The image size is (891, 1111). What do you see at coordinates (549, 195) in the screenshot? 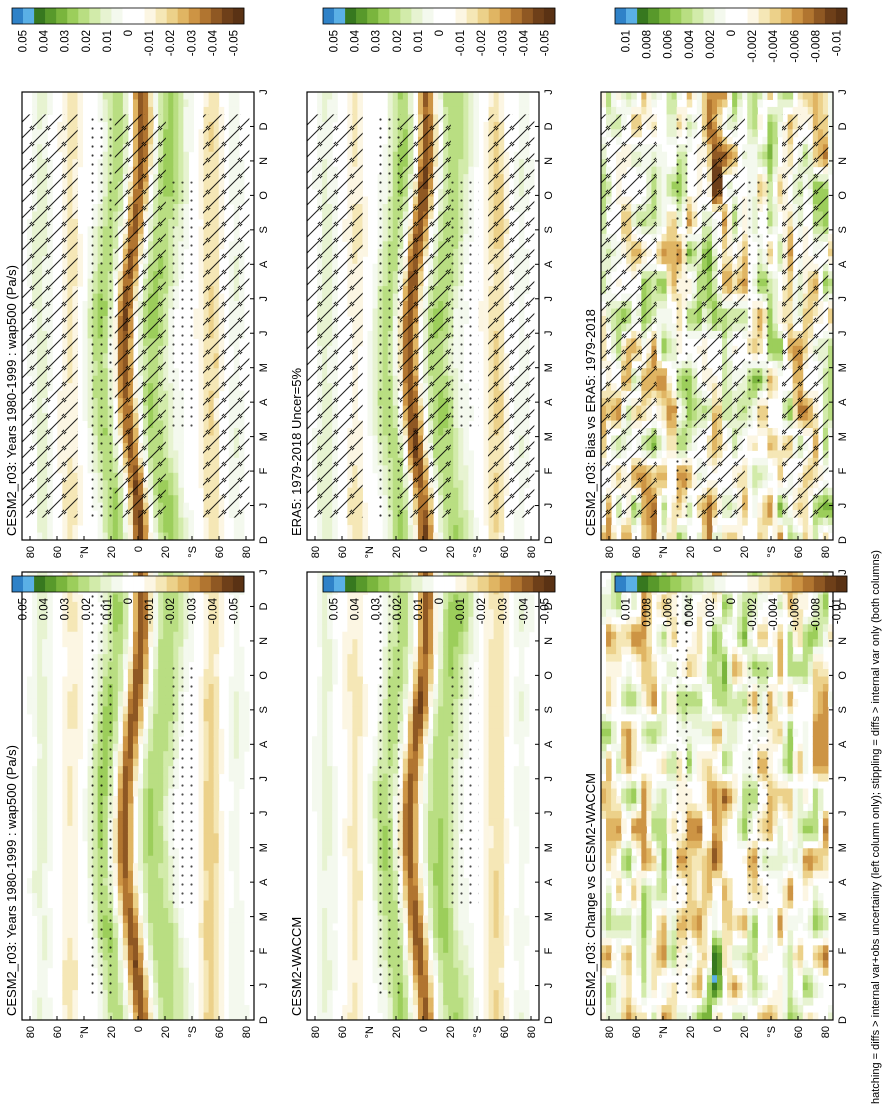
I see `x-tick-label: O` at bounding box center [549, 195].